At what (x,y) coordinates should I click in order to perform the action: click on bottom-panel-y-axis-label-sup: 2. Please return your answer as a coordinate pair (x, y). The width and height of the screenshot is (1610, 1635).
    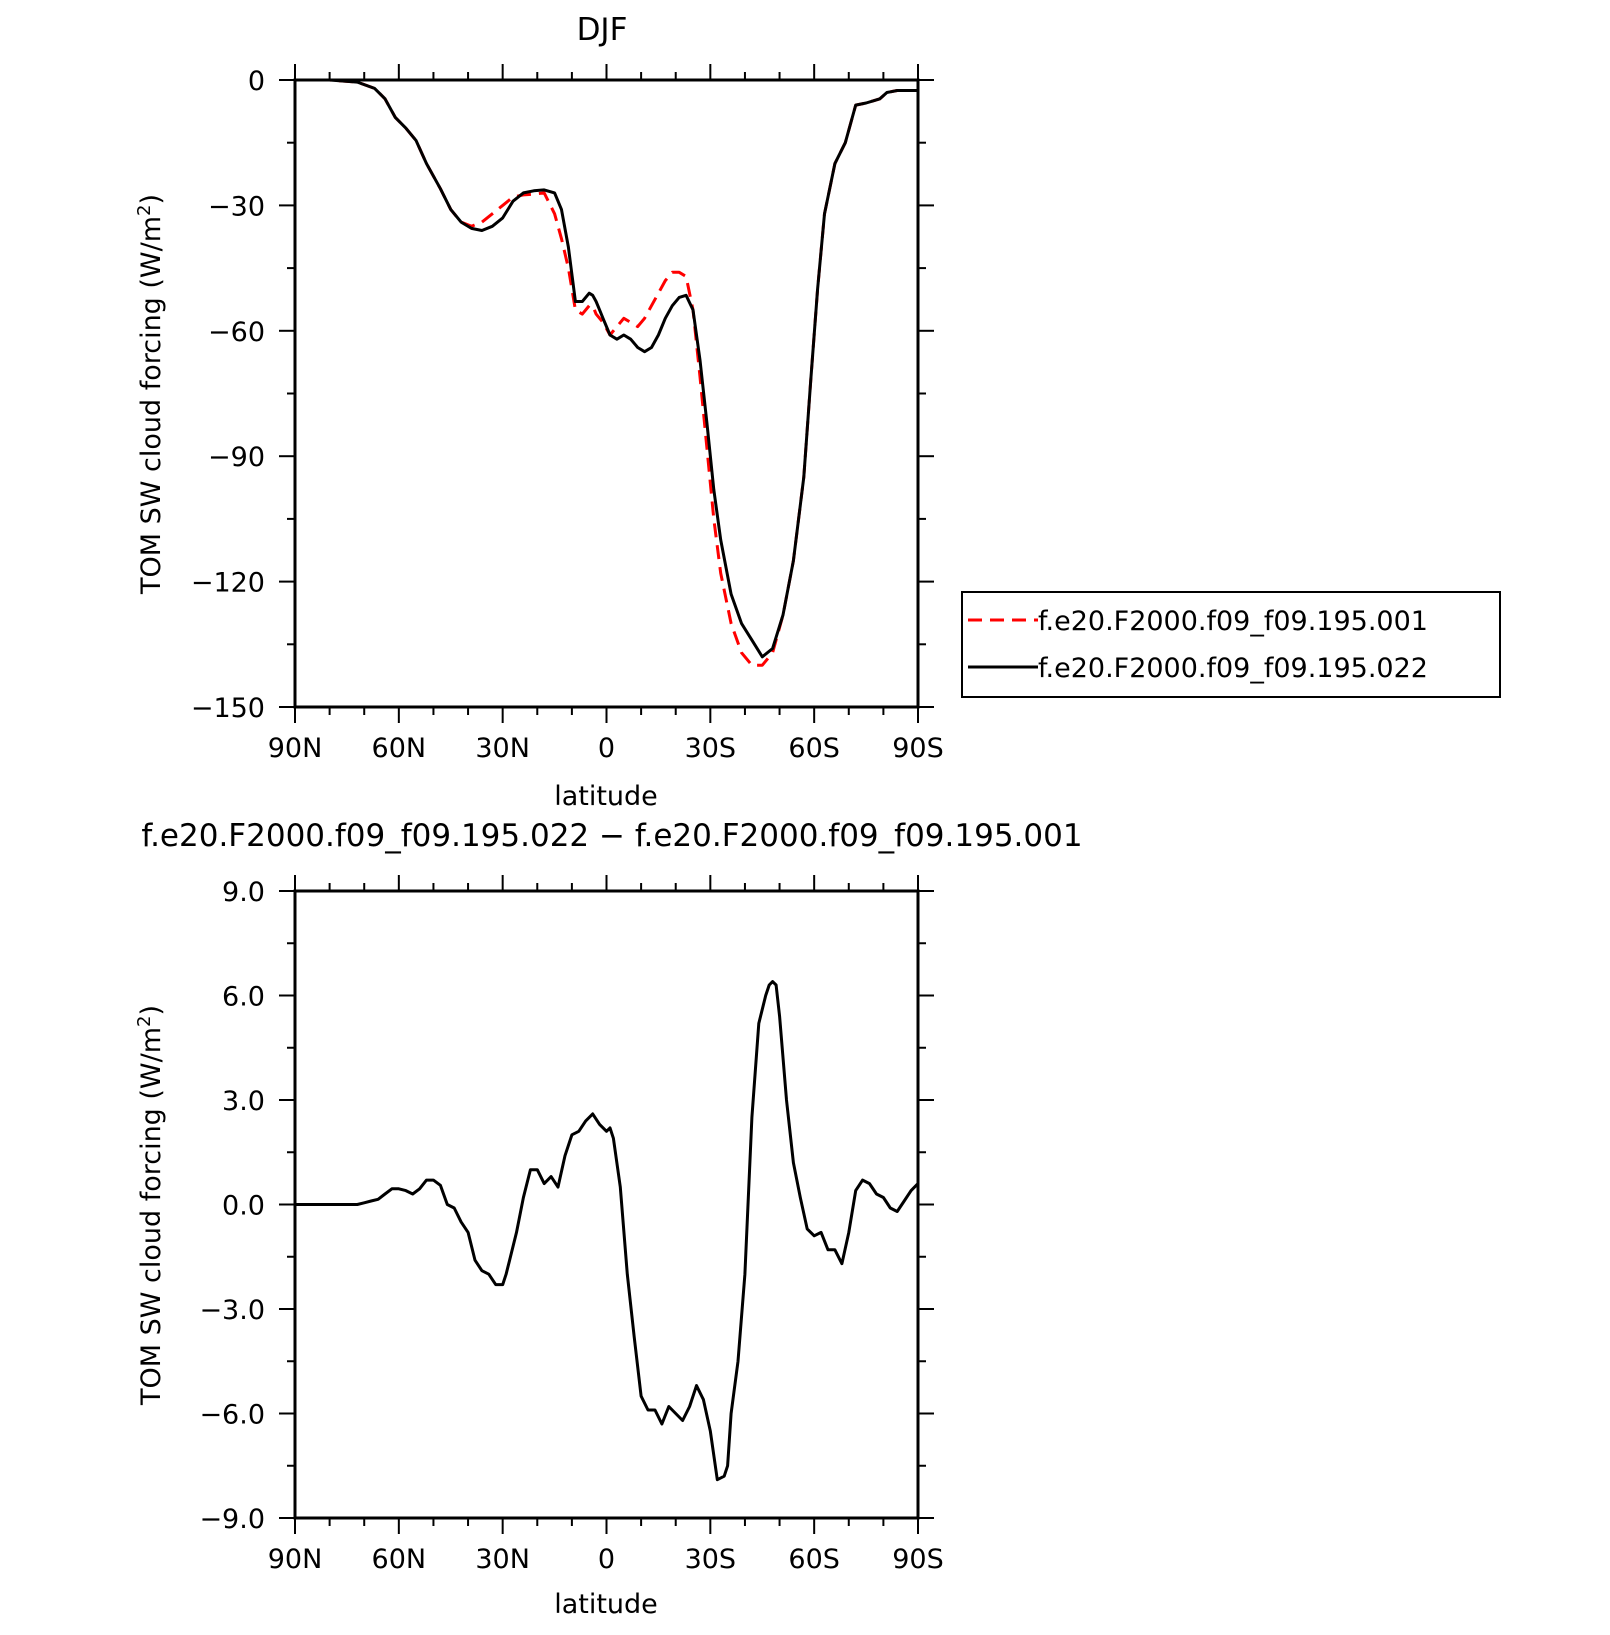
    Looking at the image, I should click on (144, 1021).